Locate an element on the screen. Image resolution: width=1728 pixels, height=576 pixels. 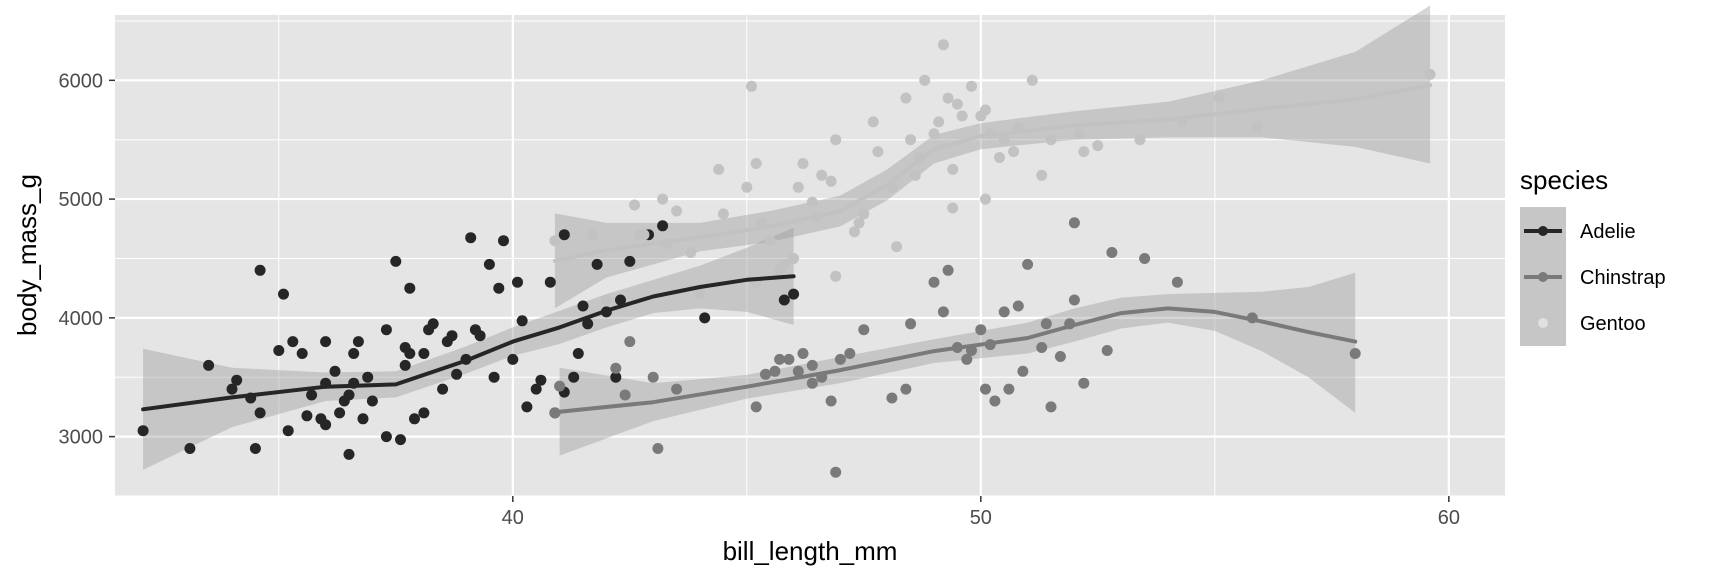
legend-label-chinstrap: Chinstrap is located at coordinates (1623, 278).